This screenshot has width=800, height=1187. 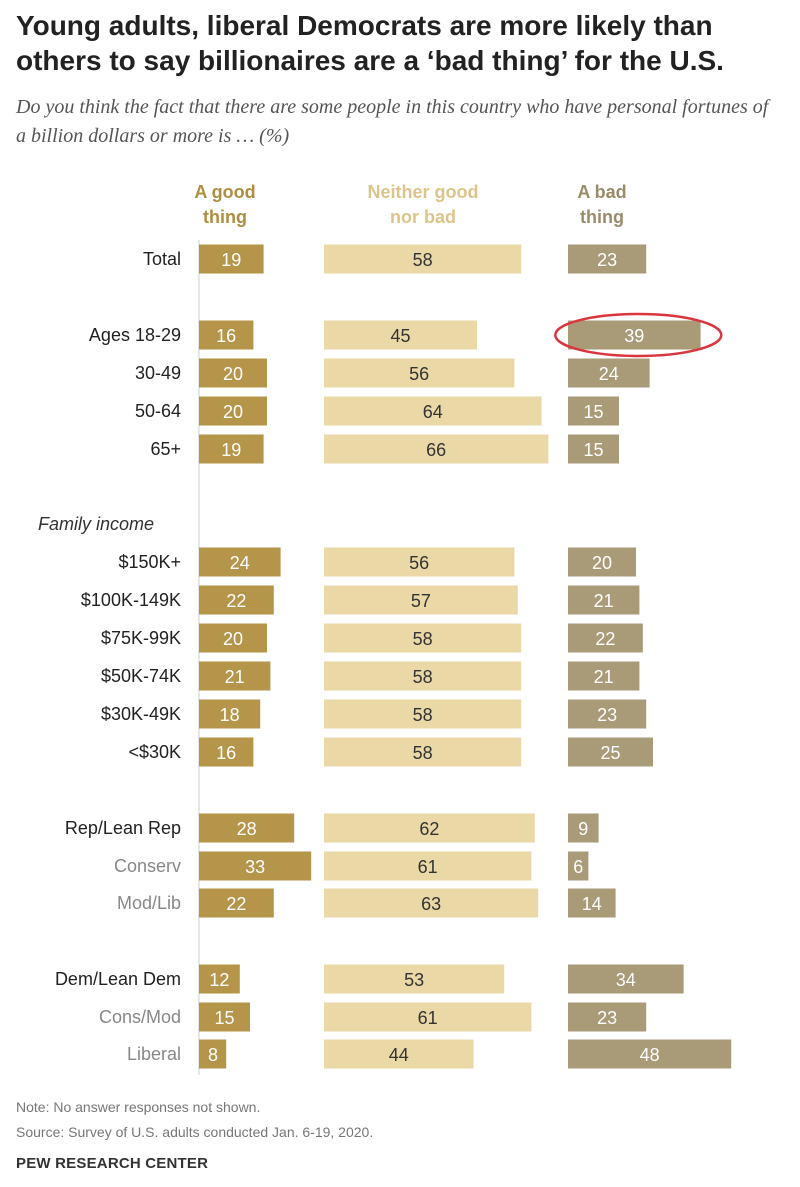 I want to click on data-label-neither: 45, so click(x=400, y=336).